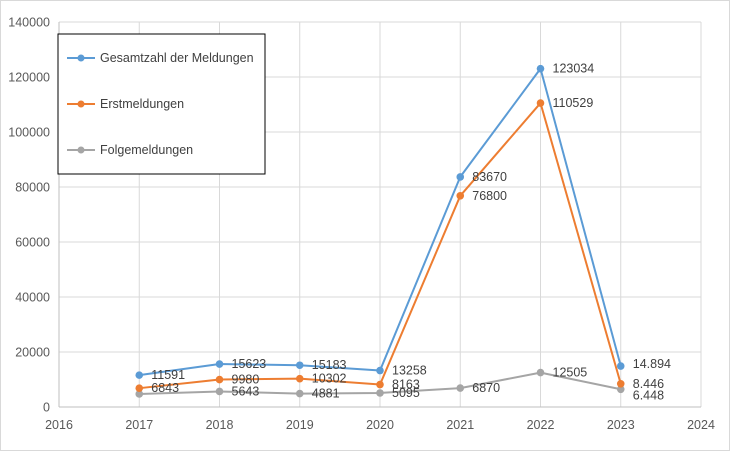 The width and height of the screenshot is (730, 451). I want to click on legend-item-2: Folgemeldungen, so click(130, 150).